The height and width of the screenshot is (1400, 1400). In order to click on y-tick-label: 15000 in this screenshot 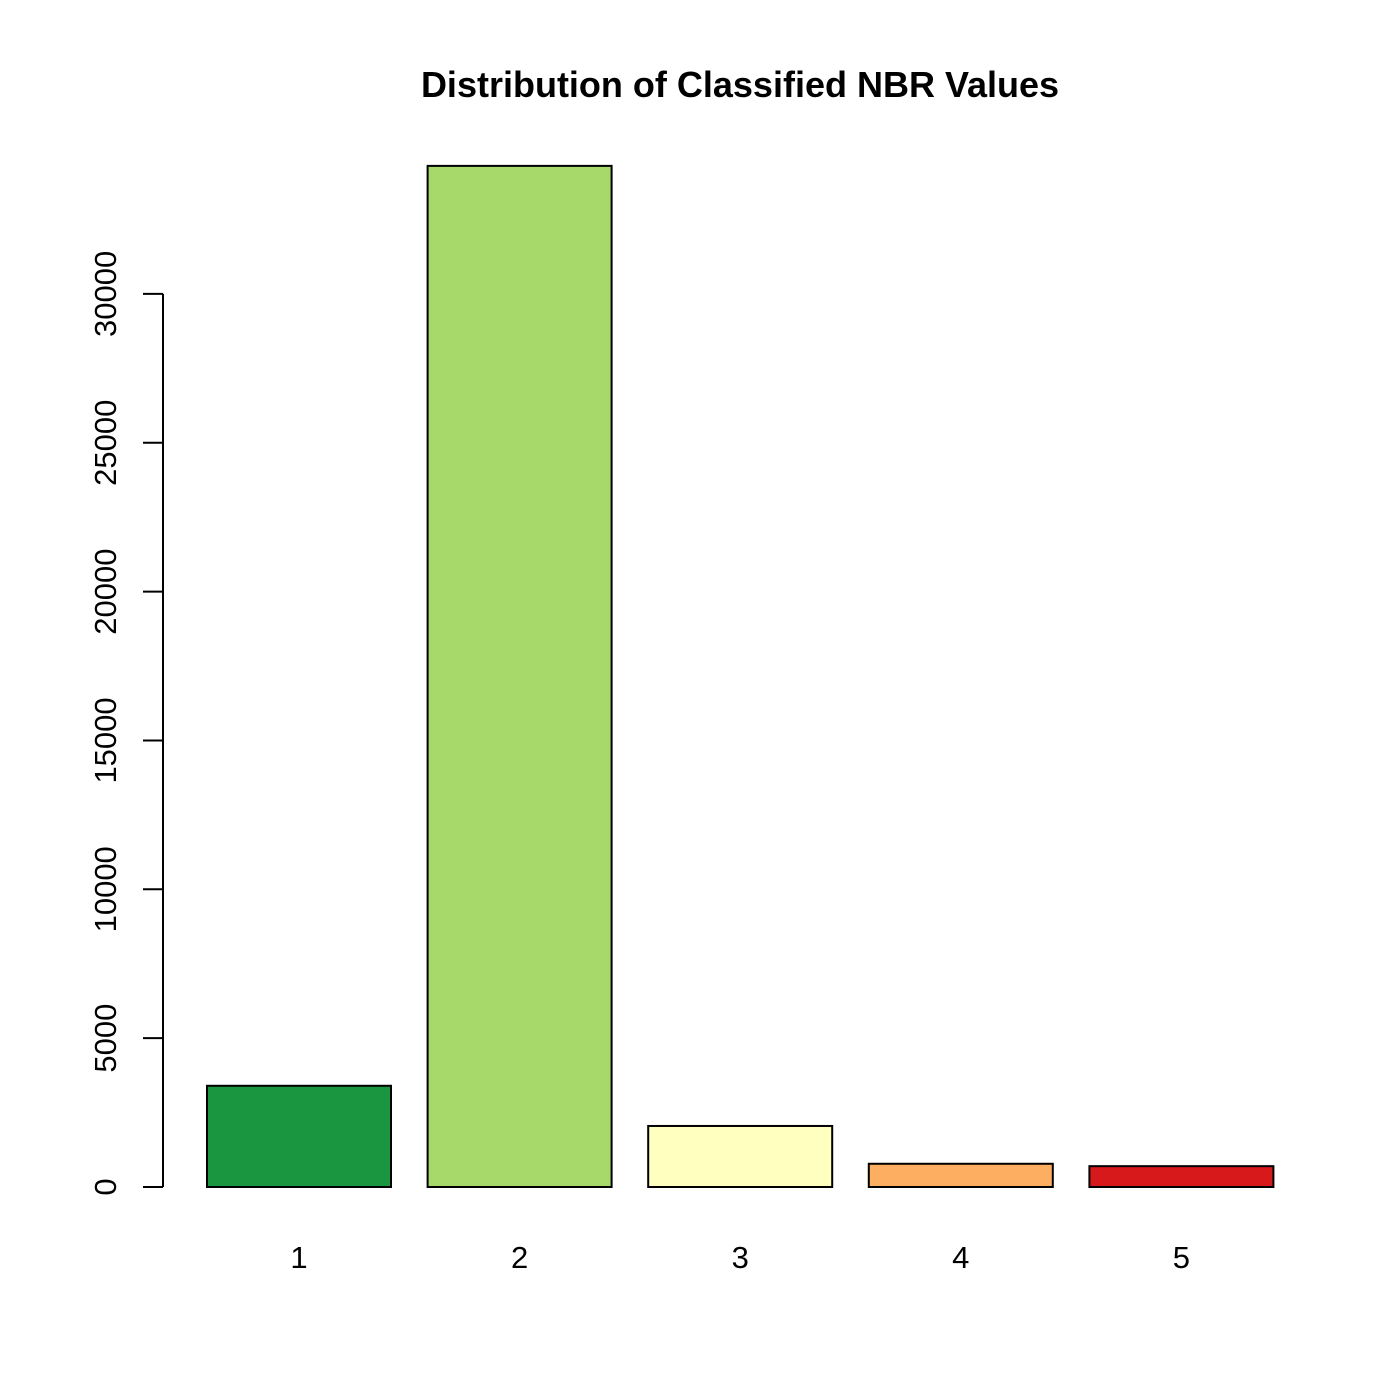, I will do `click(105, 740)`.